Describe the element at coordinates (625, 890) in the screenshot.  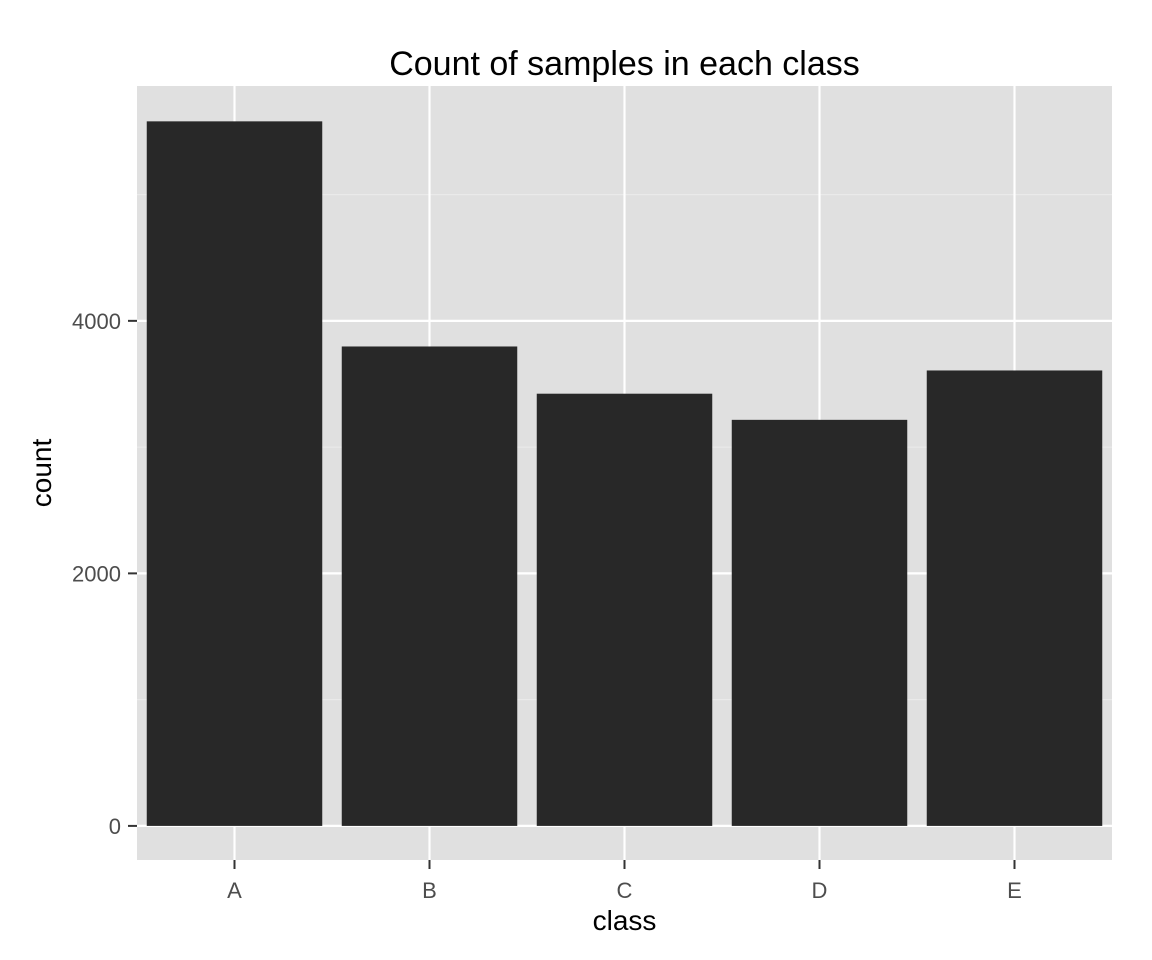
I see `x-tick-label: C` at that location.